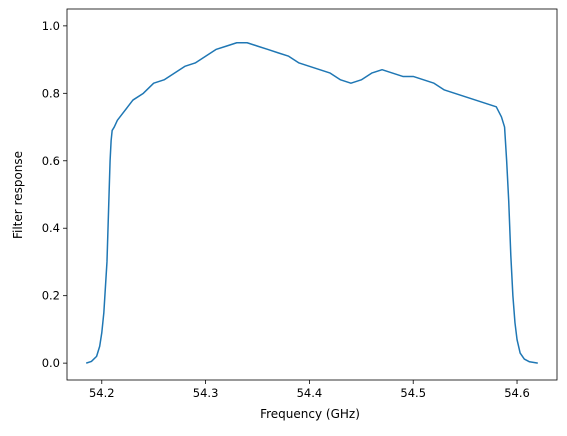  What do you see at coordinates (54, 194) in the screenshot?
I see `y-axis: 0.0 0.2 0.4 0.6 0.8 1.0` at bounding box center [54, 194].